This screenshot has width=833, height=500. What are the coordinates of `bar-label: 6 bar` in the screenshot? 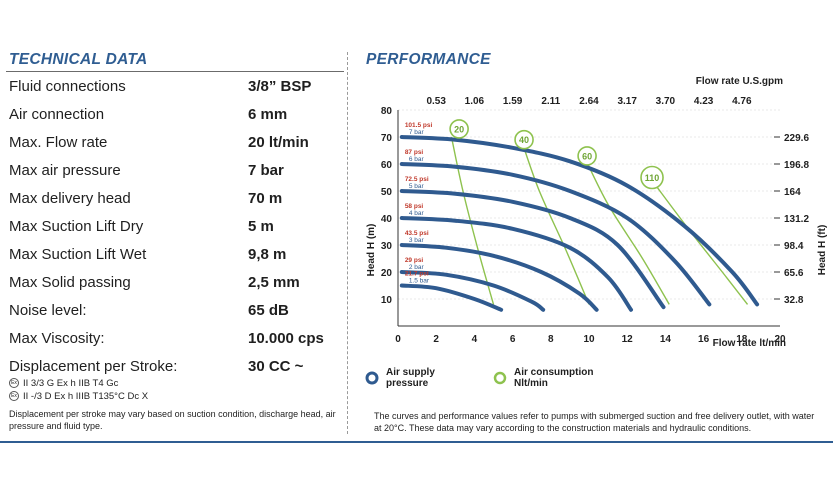 It's located at (417, 159).